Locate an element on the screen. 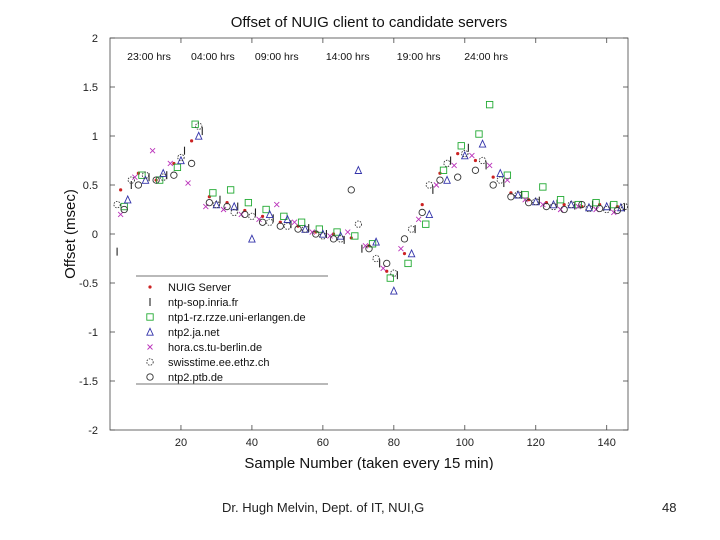 This screenshot has height=540, width=720. legend-label-1: ntp-sop.inria.fr is located at coordinates (203, 303).